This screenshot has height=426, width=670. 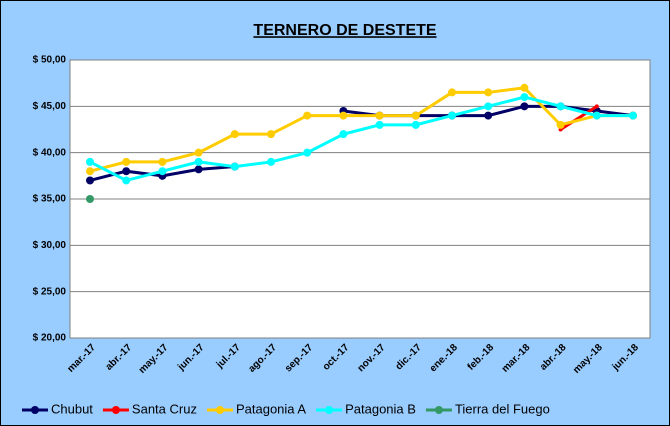 I want to click on legend-label: Chubut, so click(x=72, y=408).